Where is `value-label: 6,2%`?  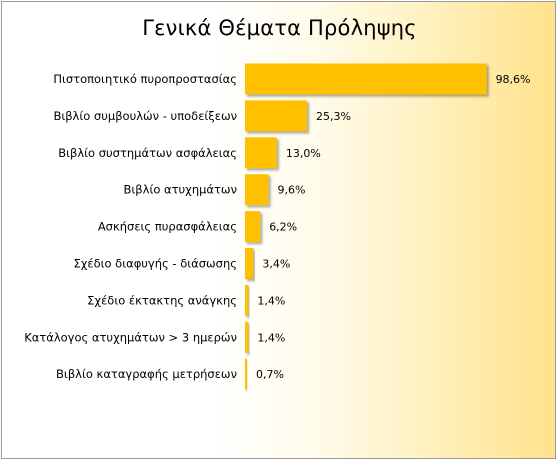
value-label: 6,2% is located at coordinates (283, 227).